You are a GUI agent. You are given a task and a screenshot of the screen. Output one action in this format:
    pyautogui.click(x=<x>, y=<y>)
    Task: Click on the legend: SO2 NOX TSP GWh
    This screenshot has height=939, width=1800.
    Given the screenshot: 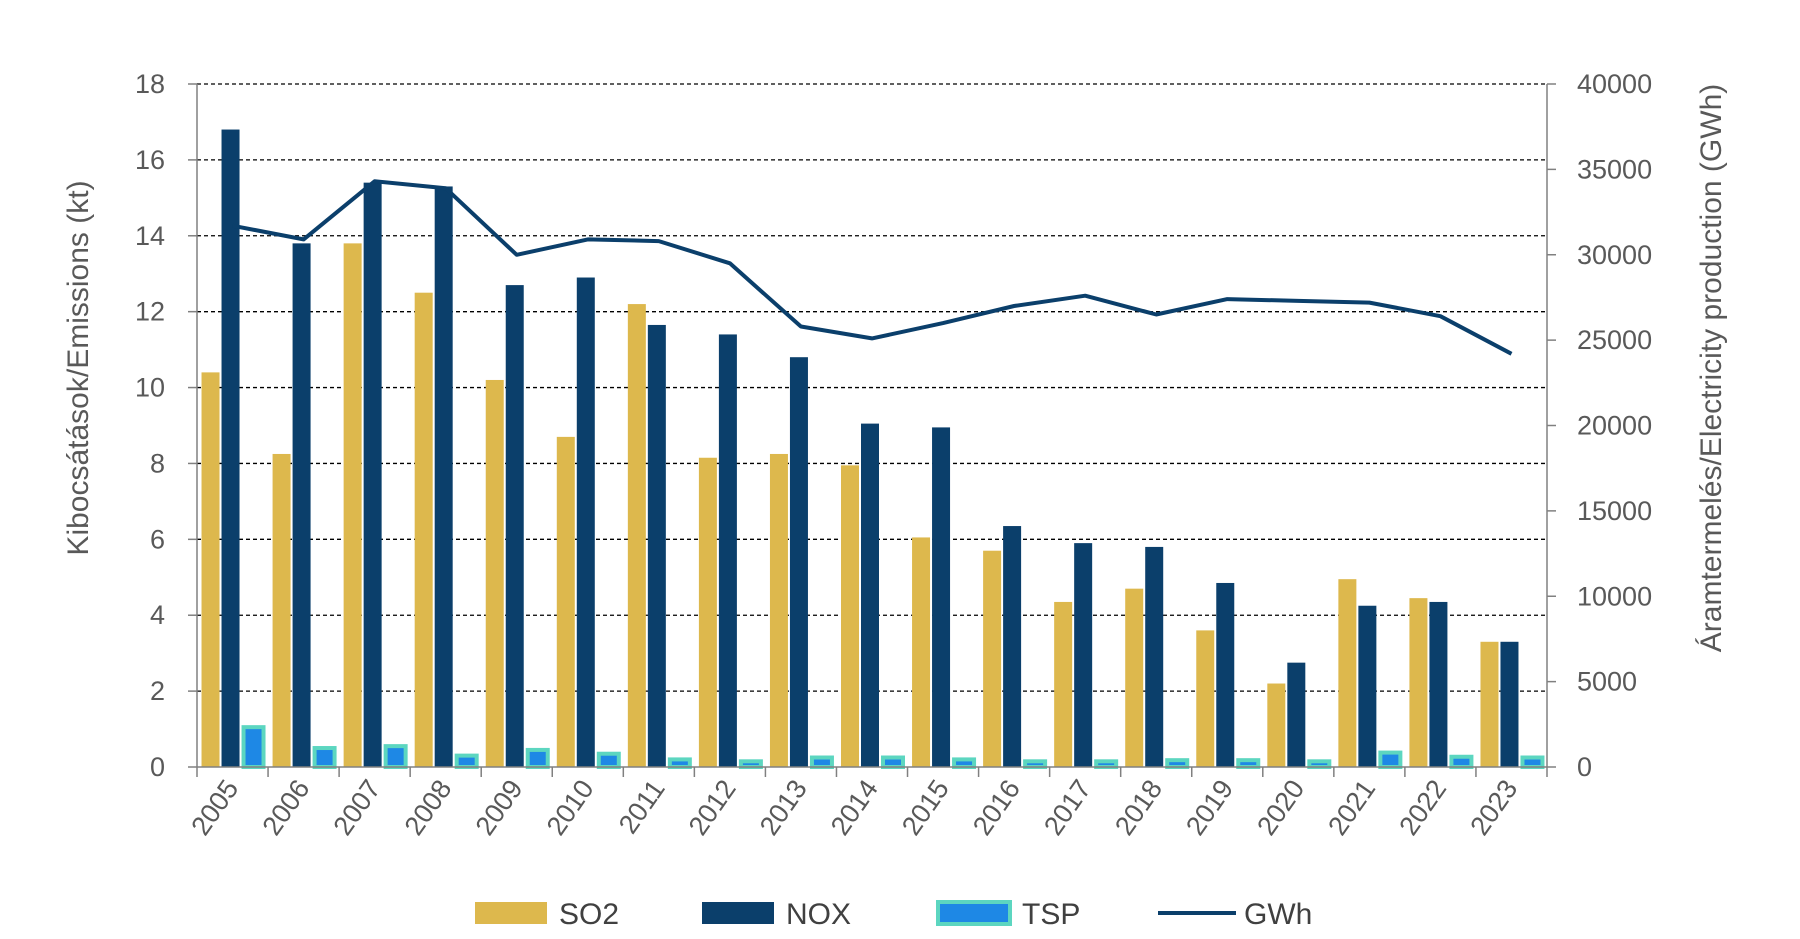 What is the action you would take?
    pyautogui.click(x=893, y=914)
    